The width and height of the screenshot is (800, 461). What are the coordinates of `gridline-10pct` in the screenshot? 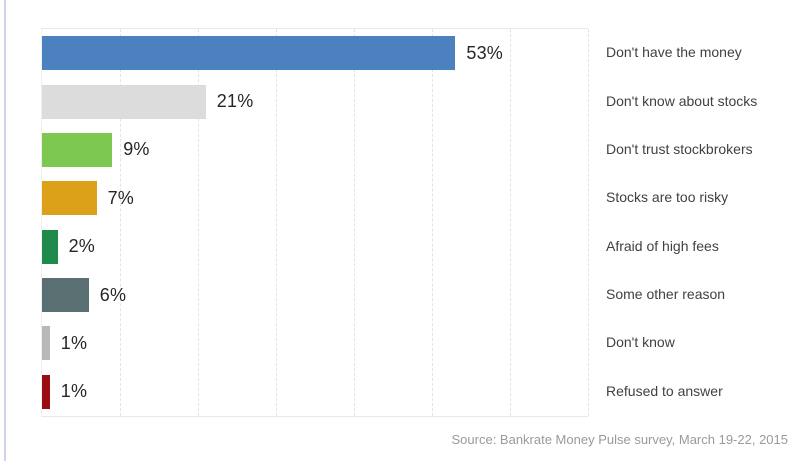 It's located at (120, 222).